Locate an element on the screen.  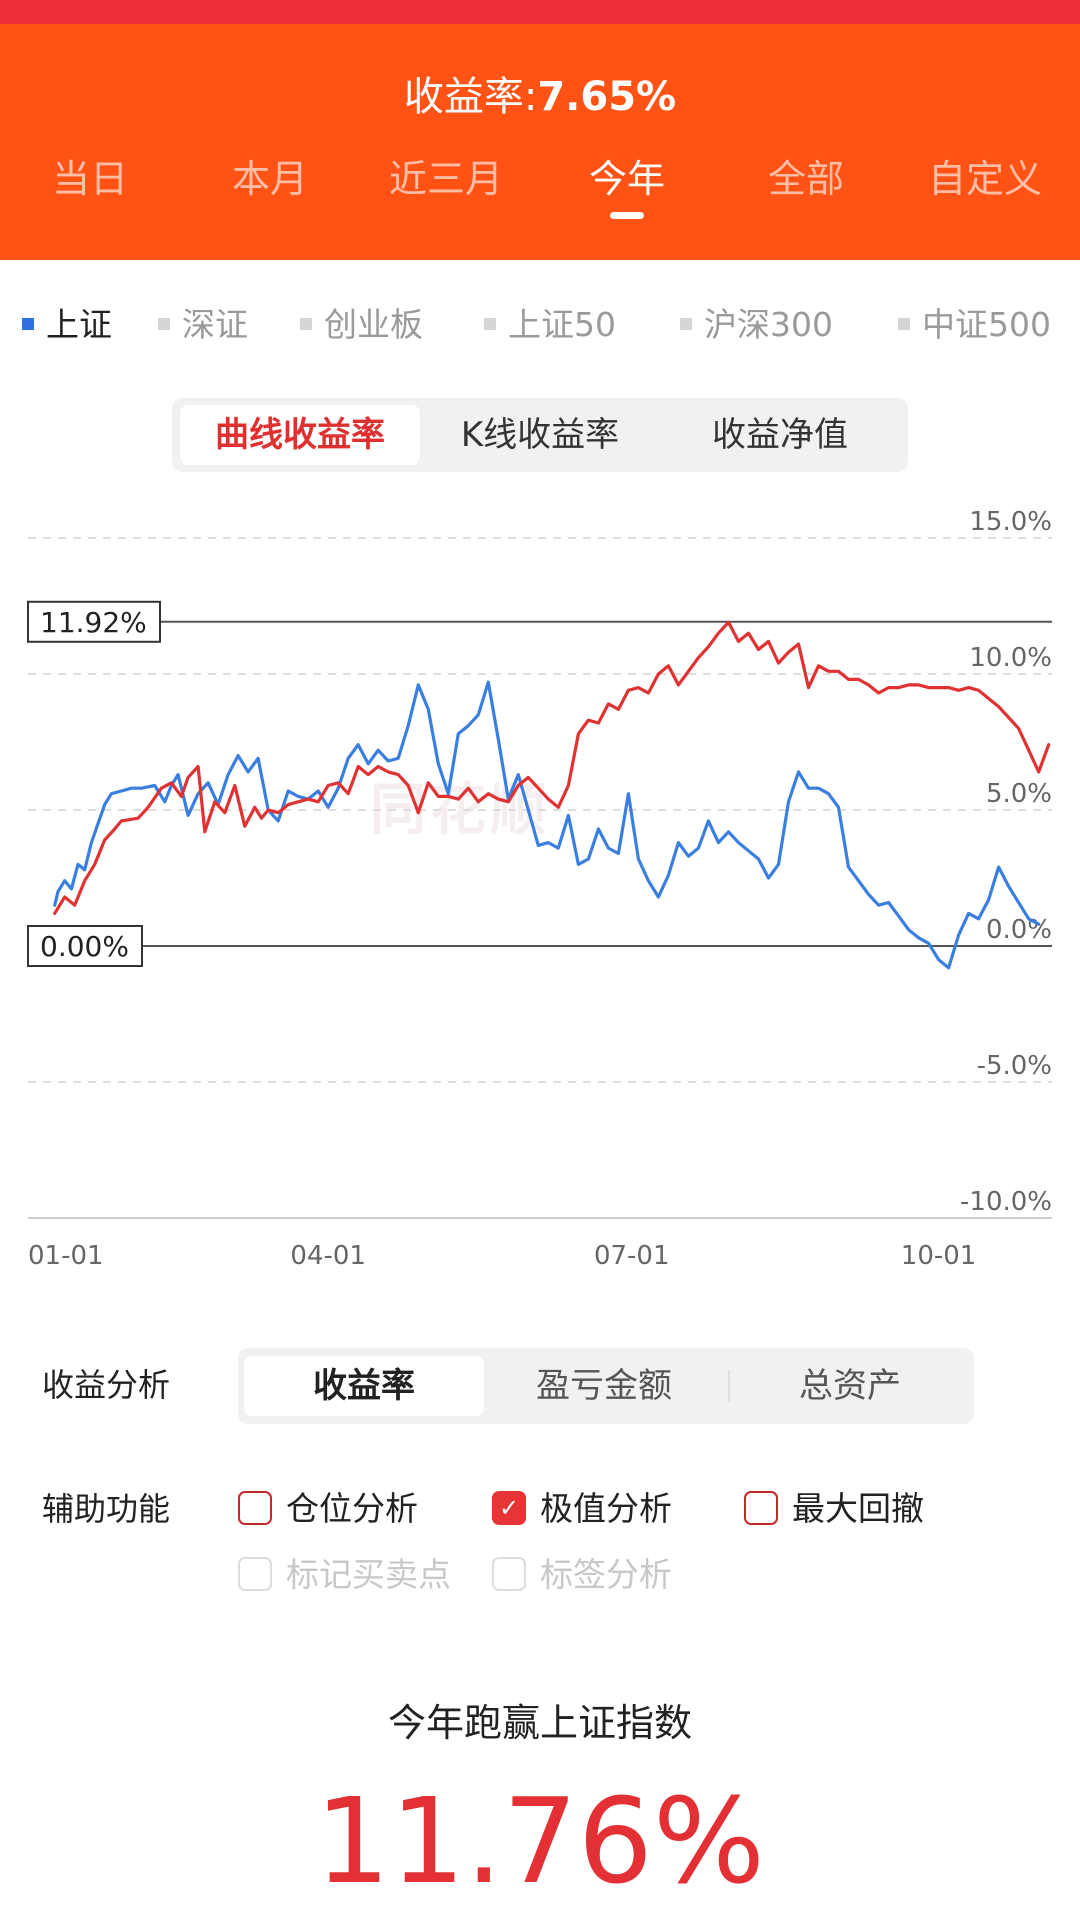
y-tick-label: 0.0% is located at coordinates (1019, 930).